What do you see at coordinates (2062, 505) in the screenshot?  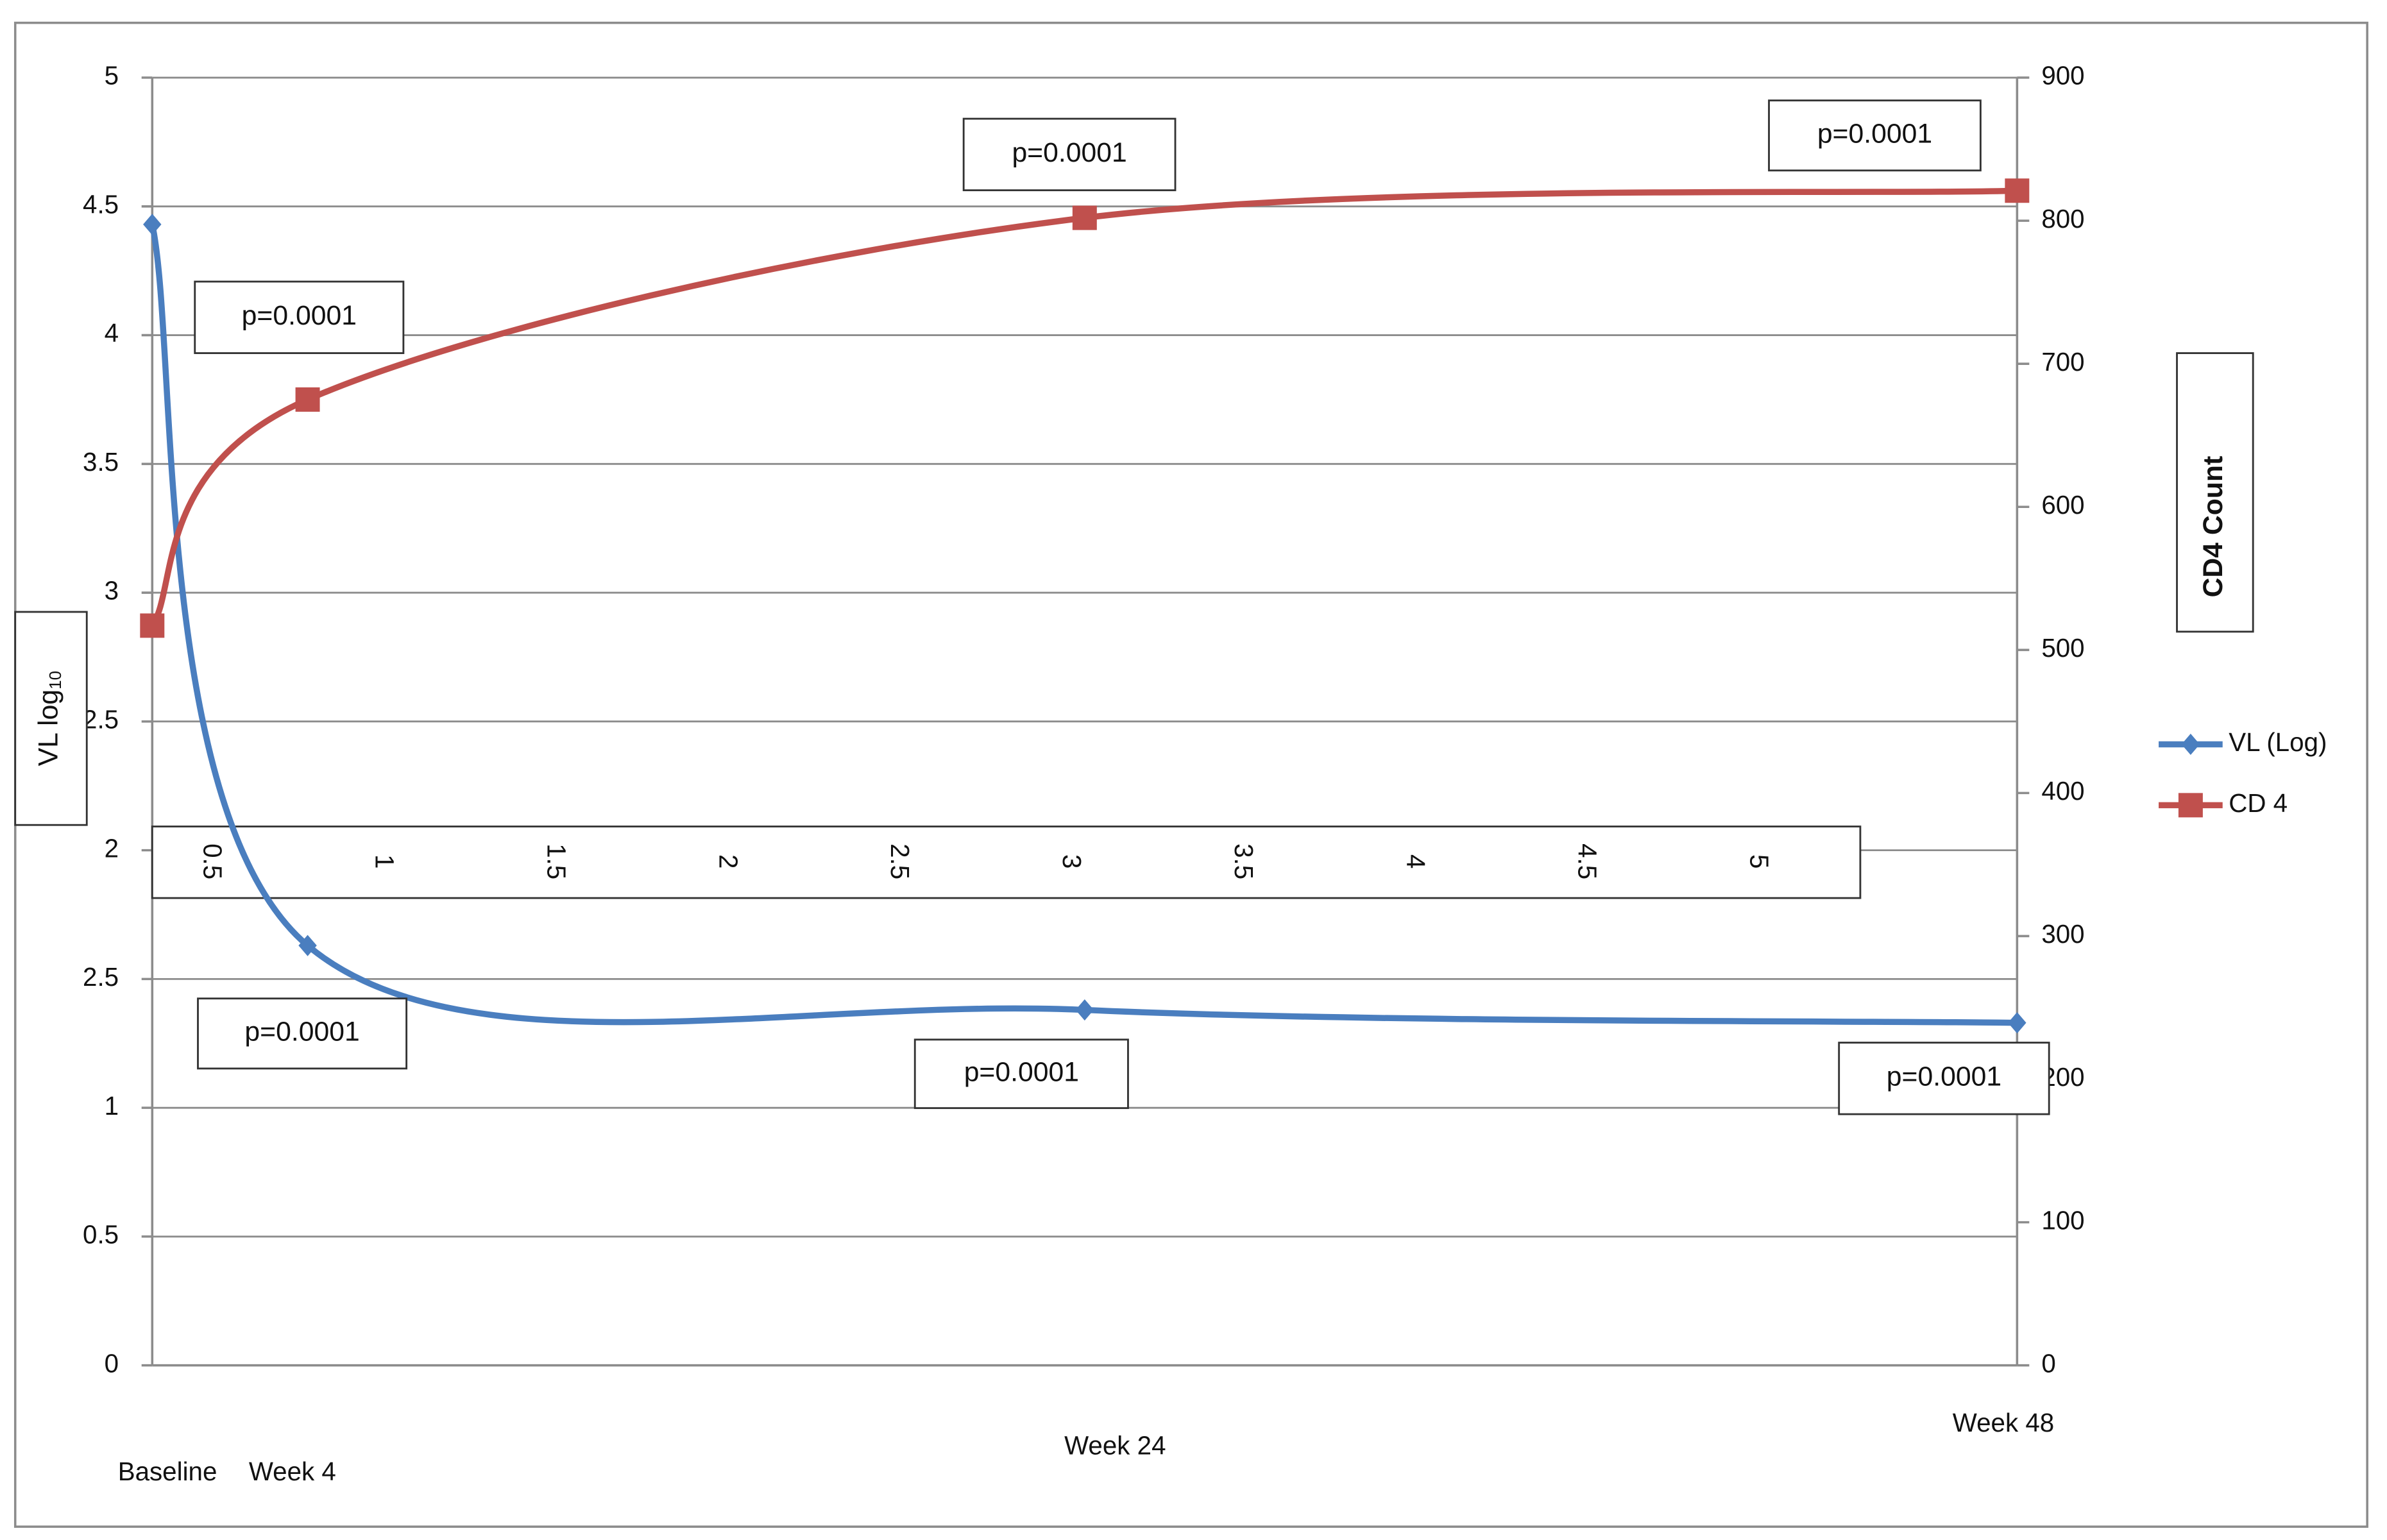 I see `y2-tick-label: 600` at bounding box center [2062, 505].